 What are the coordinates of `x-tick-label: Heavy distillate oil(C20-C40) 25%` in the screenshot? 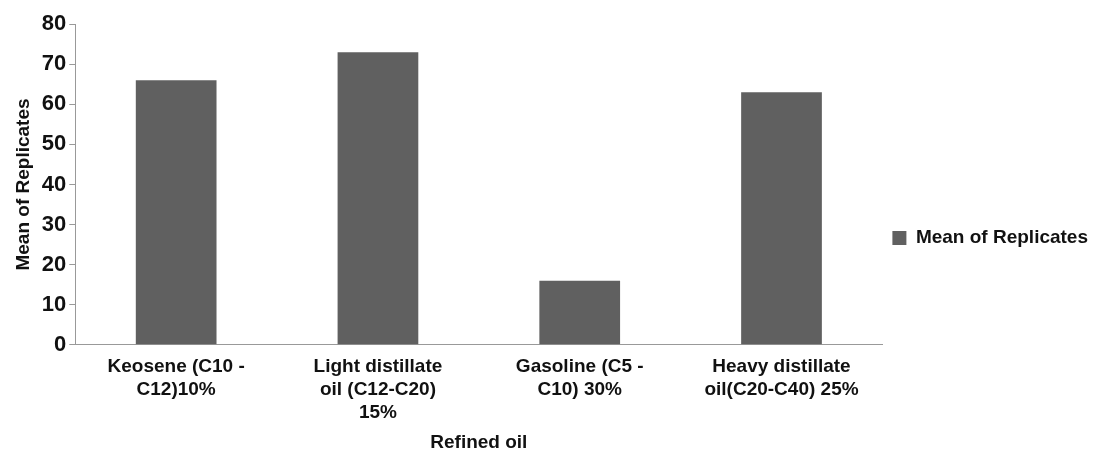 It's located at (781, 377).